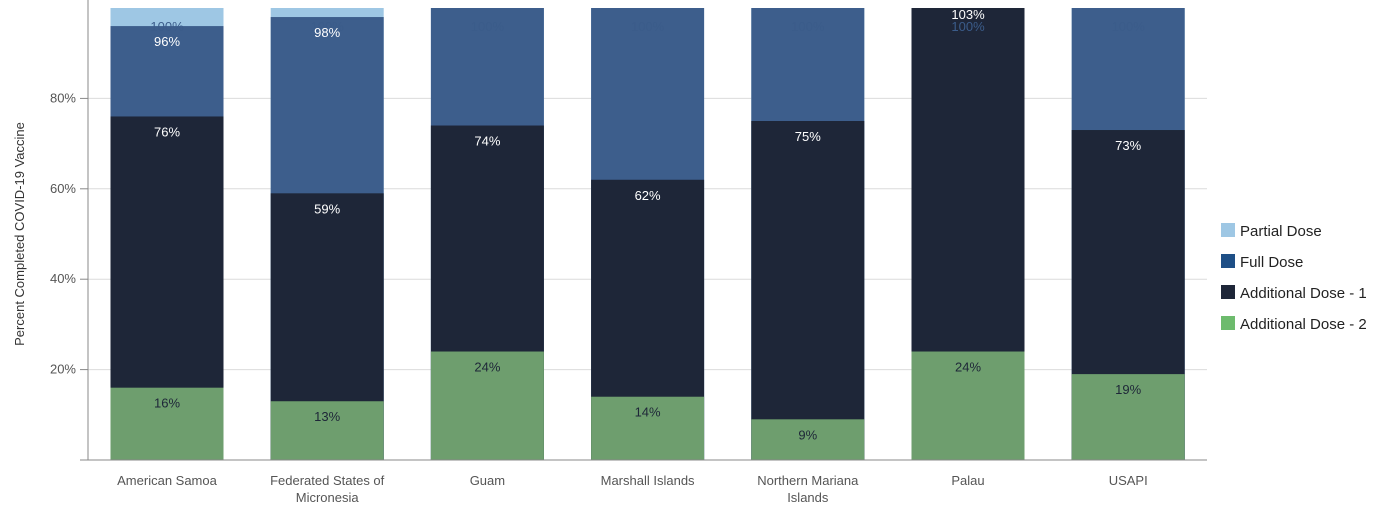 This screenshot has width=1395, height=511. Describe the element at coordinates (967, 480) in the screenshot. I see `x-tick-label: Palau` at that location.